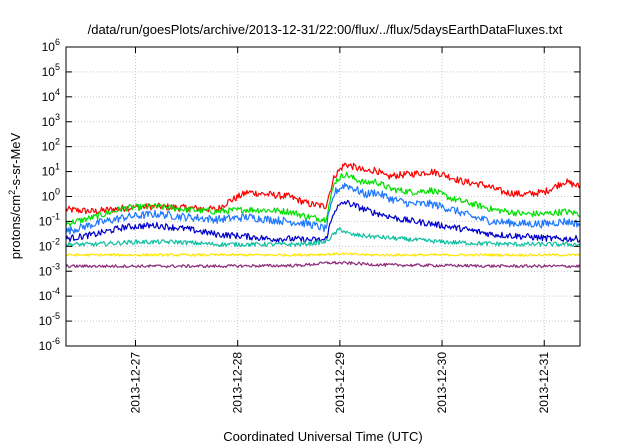 The width and height of the screenshot is (640, 448). I want to click on y-tick-label-exponent: 1, so click(57, 167).